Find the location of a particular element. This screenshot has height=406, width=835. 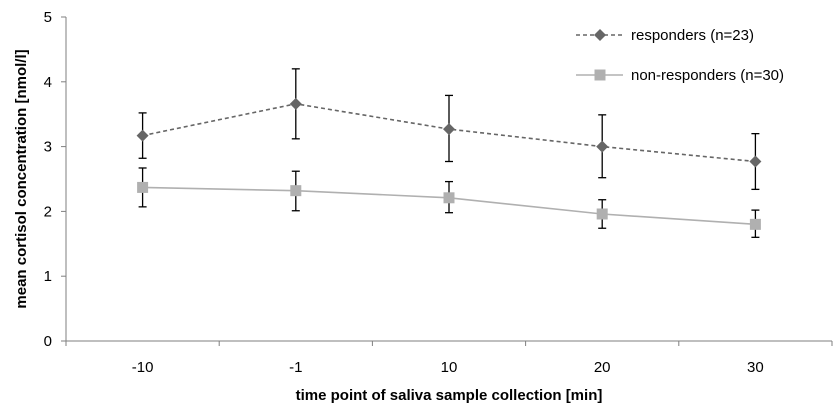

y-axis-title: mean cortisol concentration [nmol/l] is located at coordinates (21, 178).